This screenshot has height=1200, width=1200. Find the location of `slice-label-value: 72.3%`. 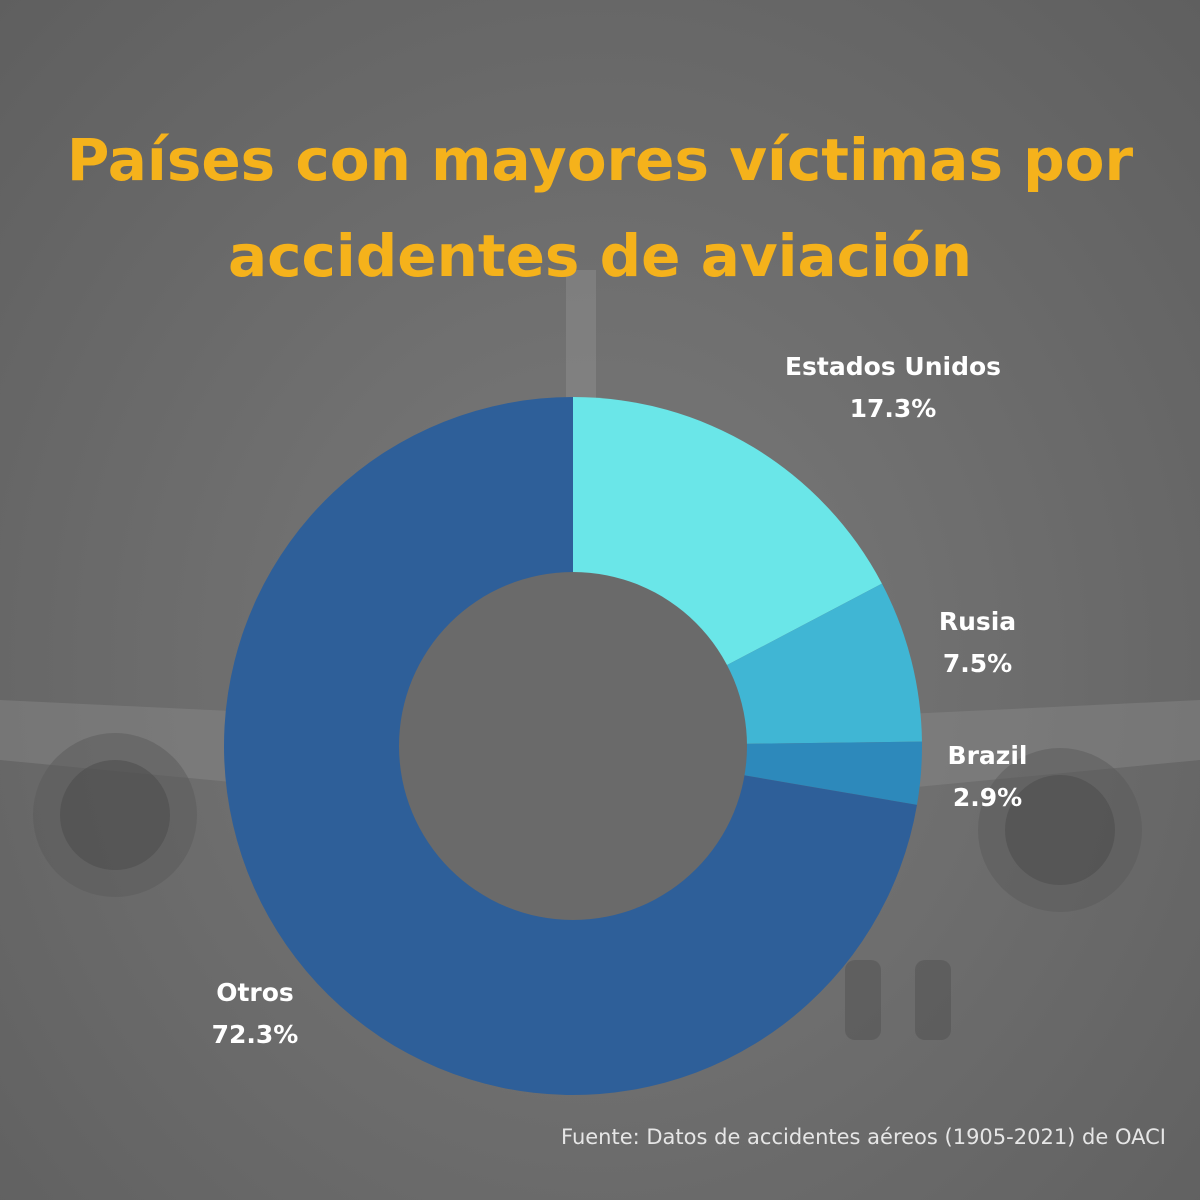

slice-label-value: 72.3% is located at coordinates (255, 1034).